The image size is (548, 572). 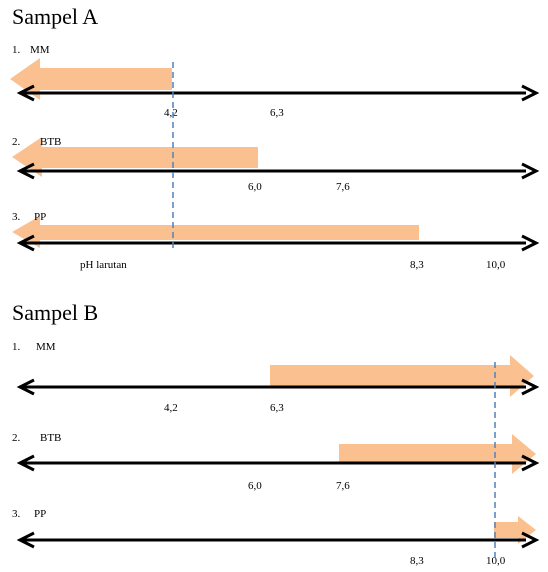 What do you see at coordinates (91, 79) in the screenshot?
I see `a1-range-arrow` at bounding box center [91, 79].